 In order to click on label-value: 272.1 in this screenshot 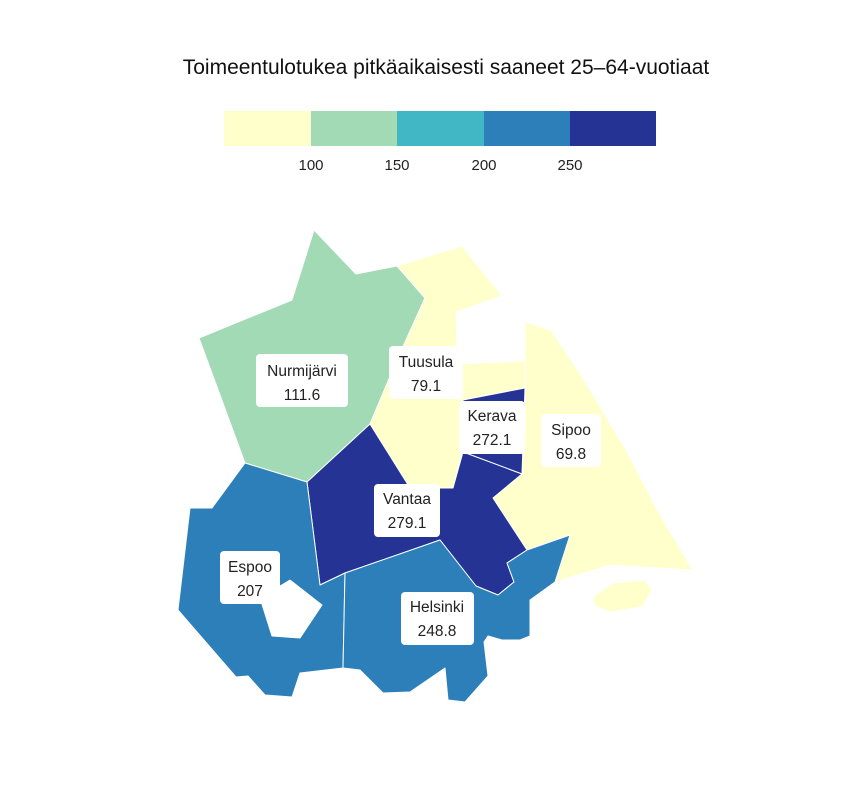, I will do `click(492, 440)`.